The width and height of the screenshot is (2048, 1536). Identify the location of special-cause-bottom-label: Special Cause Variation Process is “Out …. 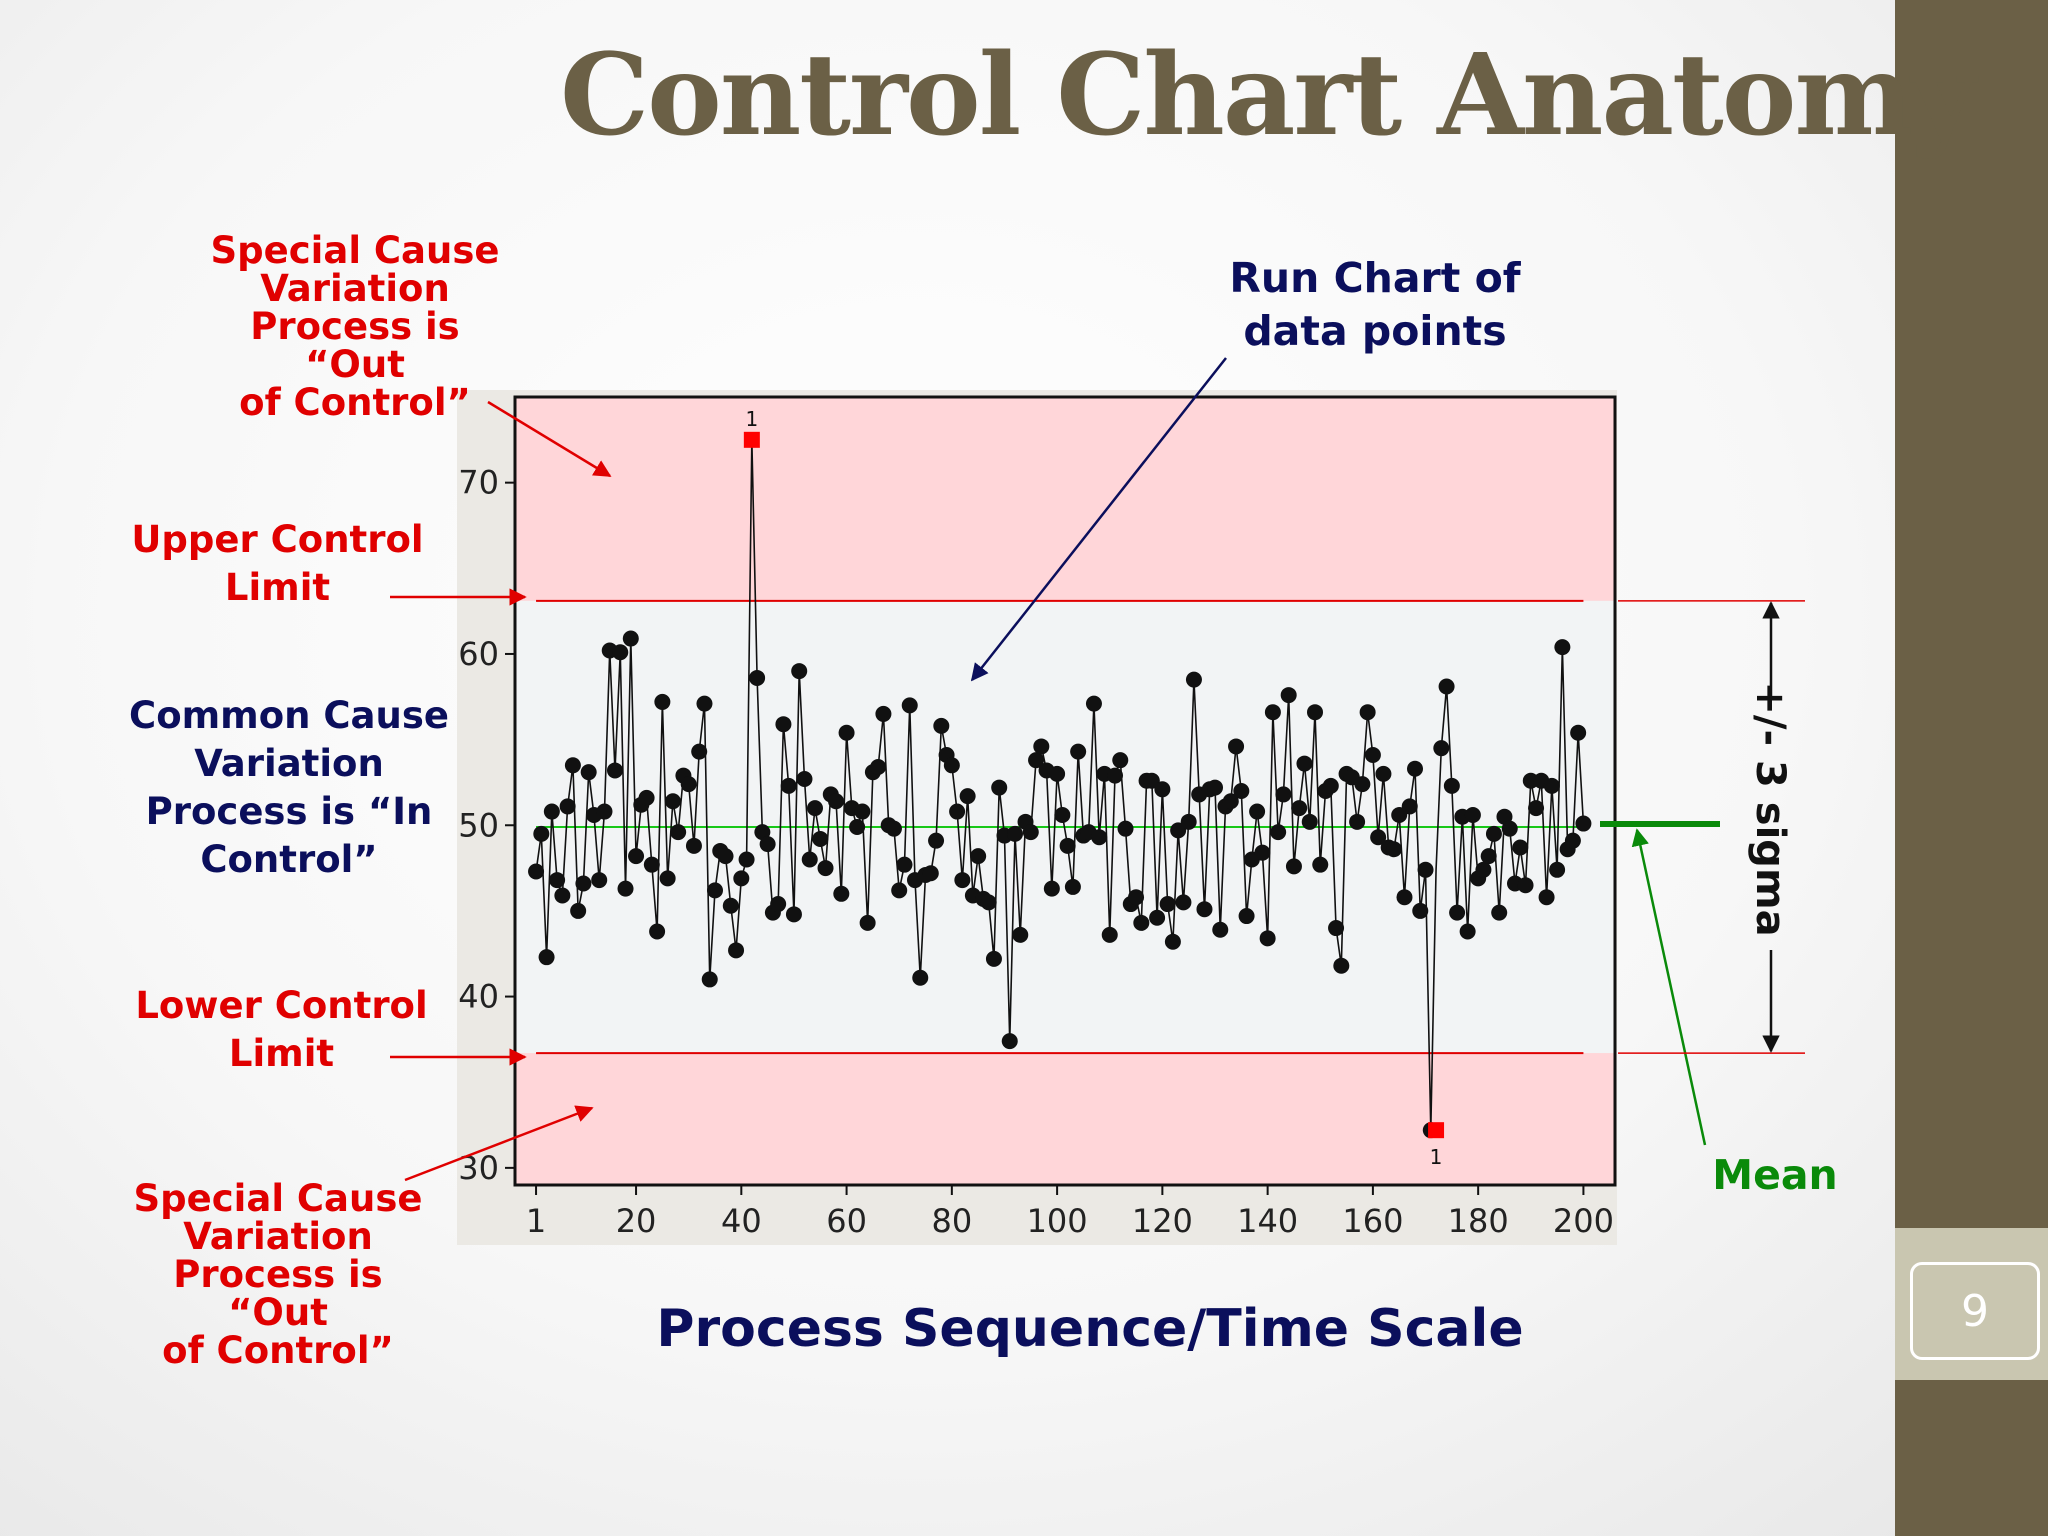
(278, 1275).